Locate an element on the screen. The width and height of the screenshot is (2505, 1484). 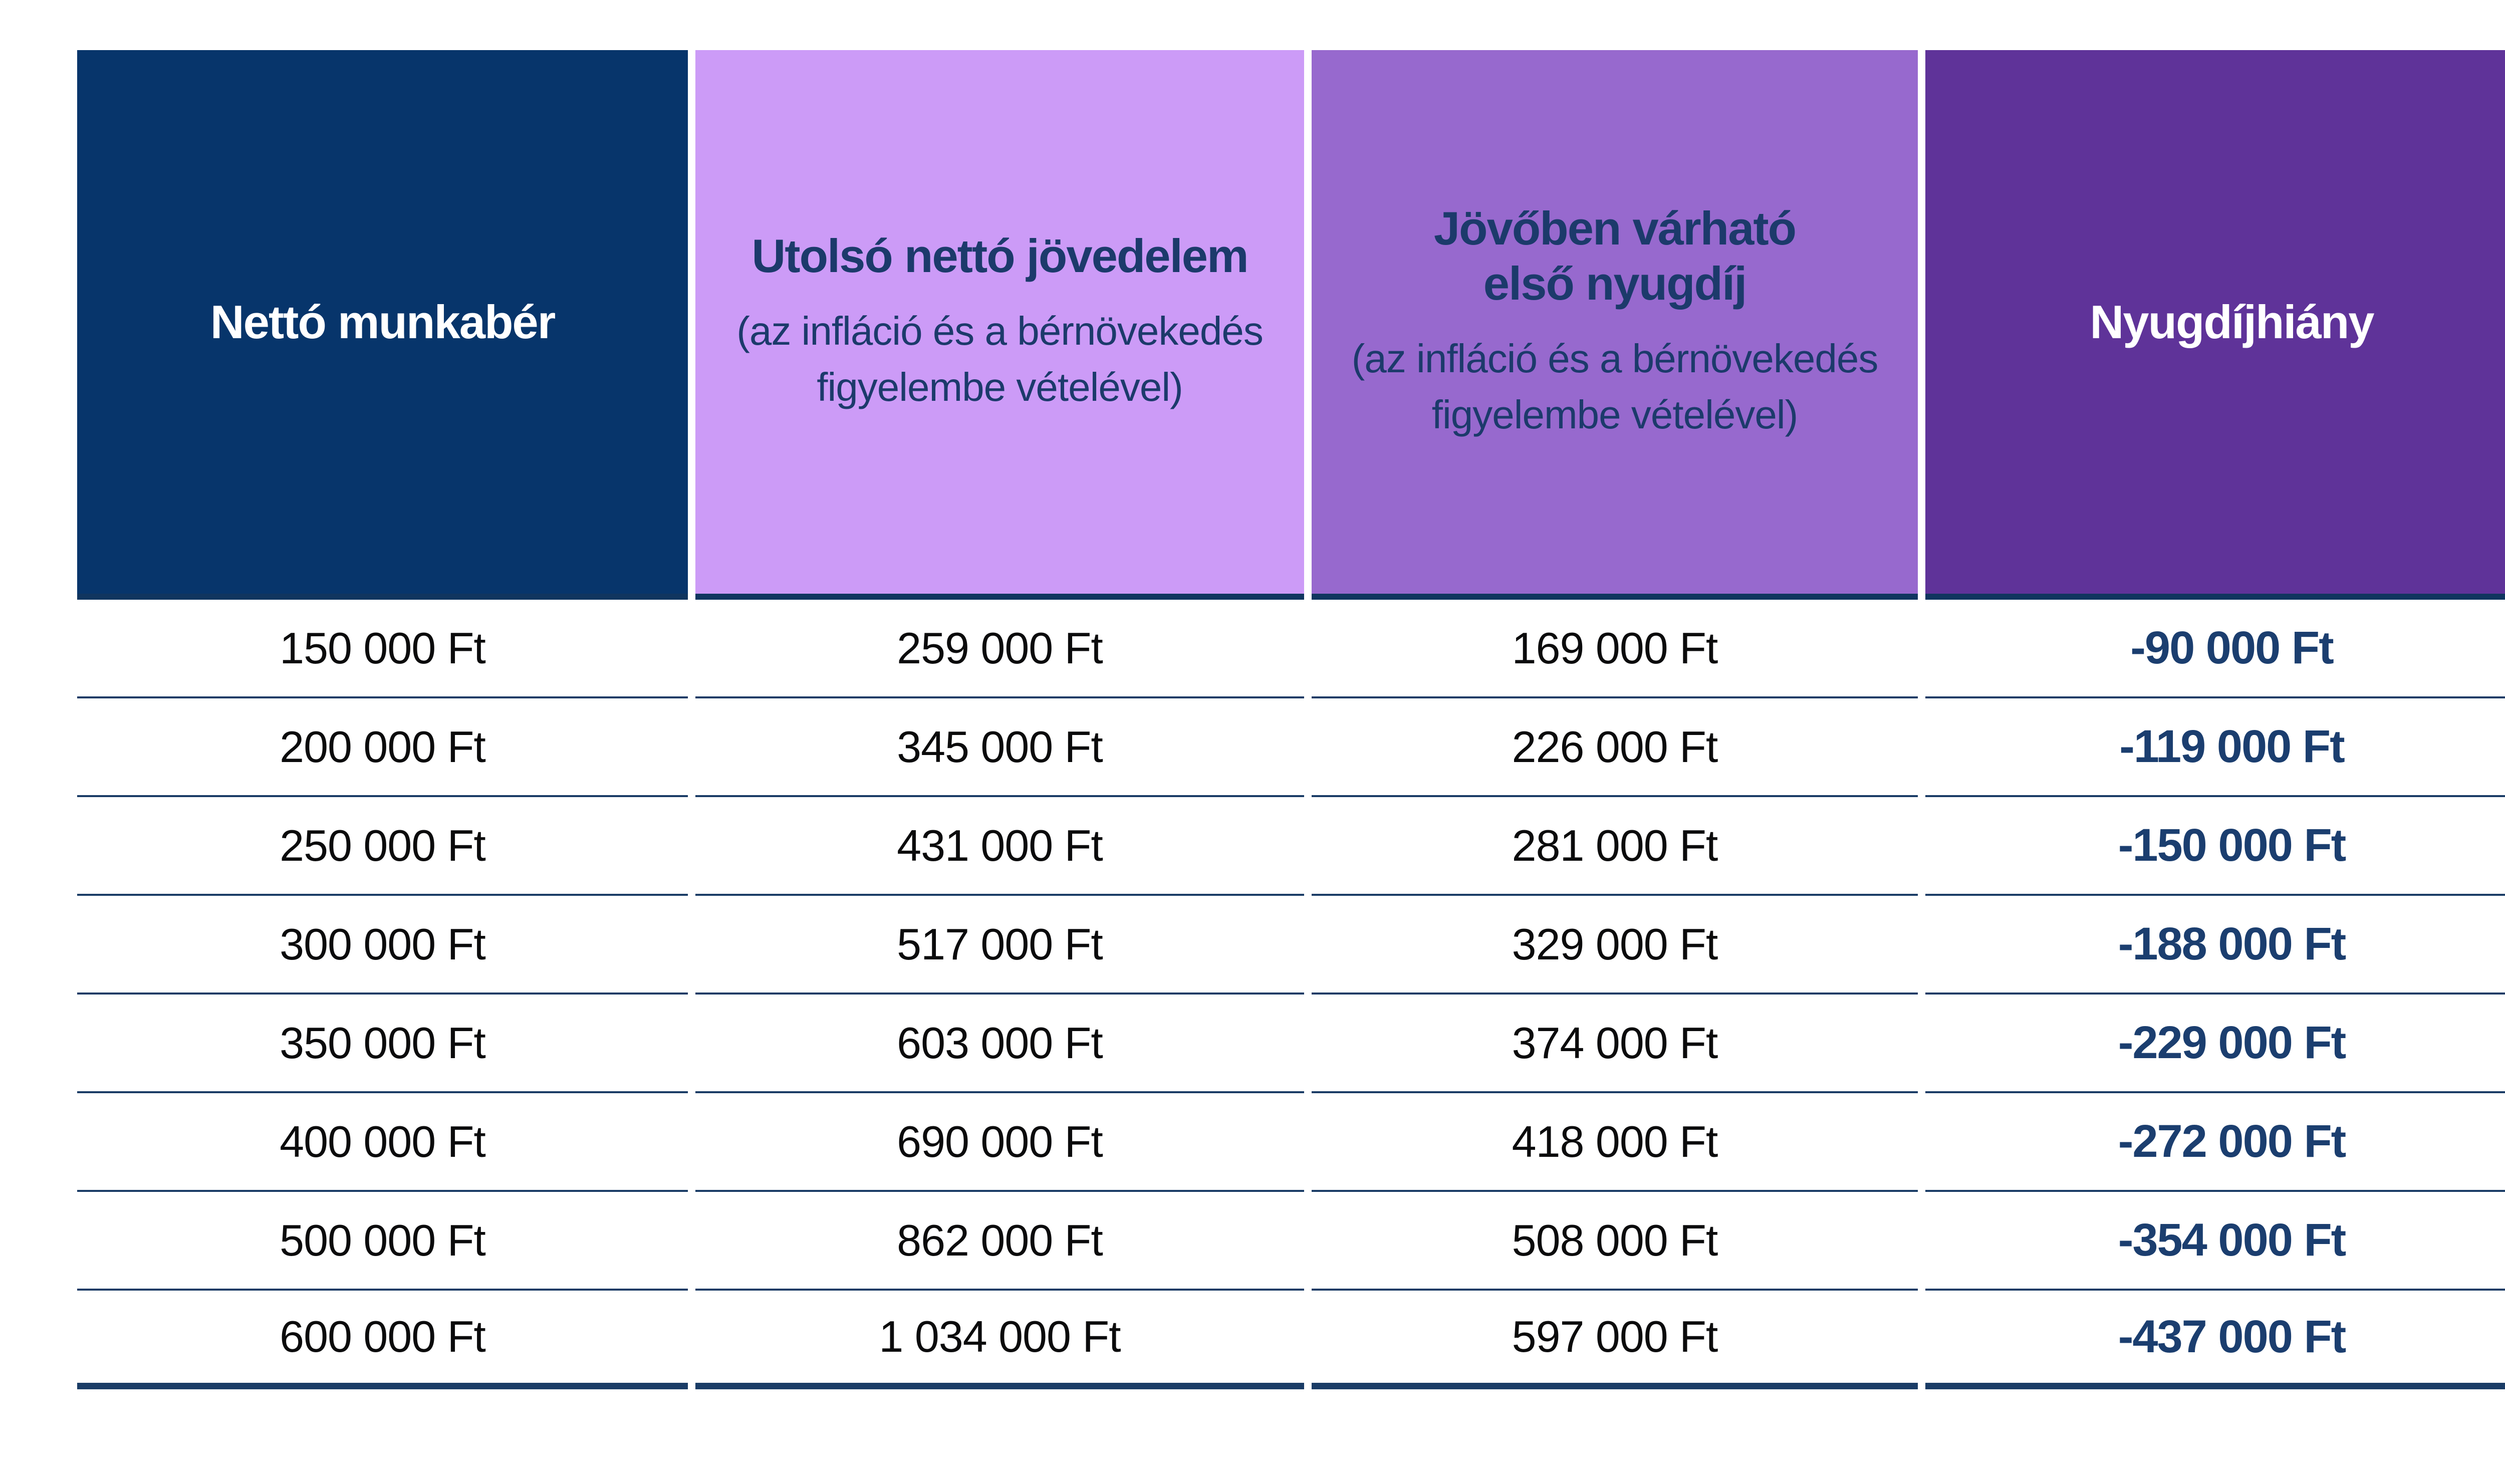
table-cell-utolso-netto-jovedelem: 862 000 Ft is located at coordinates (999, 1241).